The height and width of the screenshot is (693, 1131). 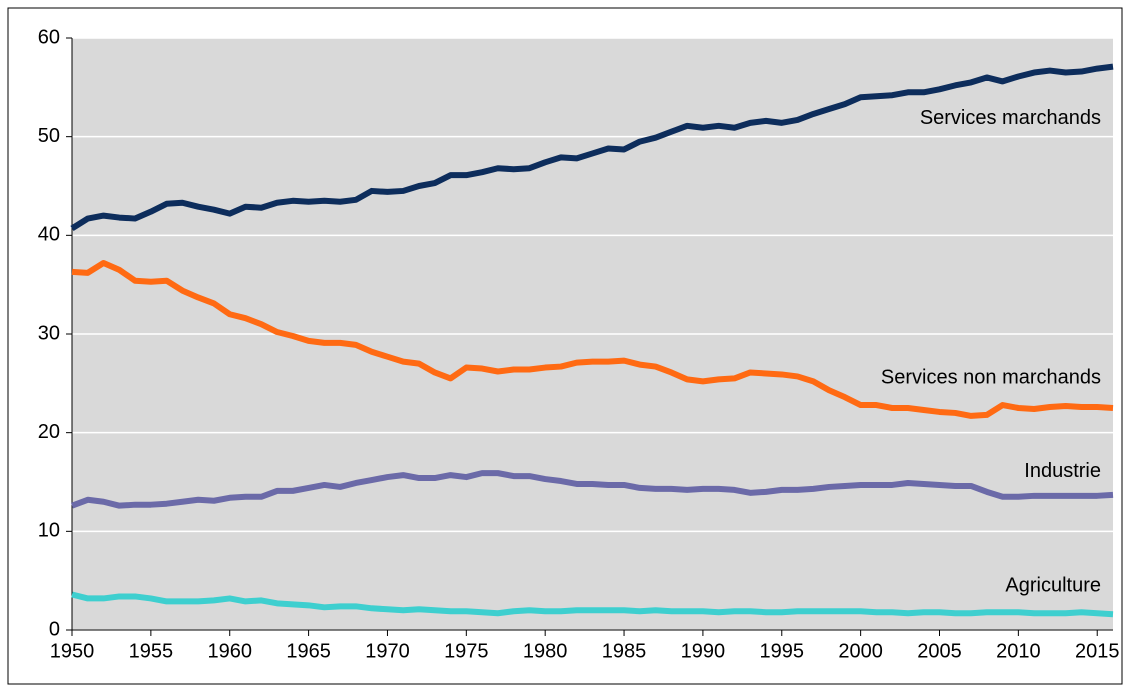 What do you see at coordinates (1018, 651) in the screenshot?
I see `x-tick-label: 2010` at bounding box center [1018, 651].